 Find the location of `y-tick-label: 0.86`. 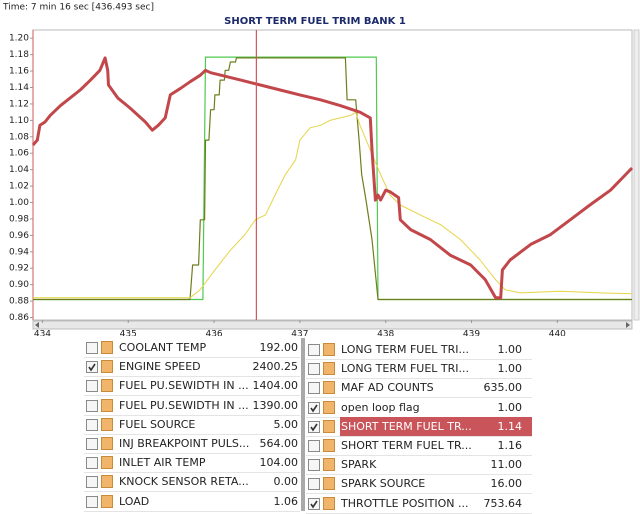

y-tick-label: 0.86 is located at coordinates (19, 318).